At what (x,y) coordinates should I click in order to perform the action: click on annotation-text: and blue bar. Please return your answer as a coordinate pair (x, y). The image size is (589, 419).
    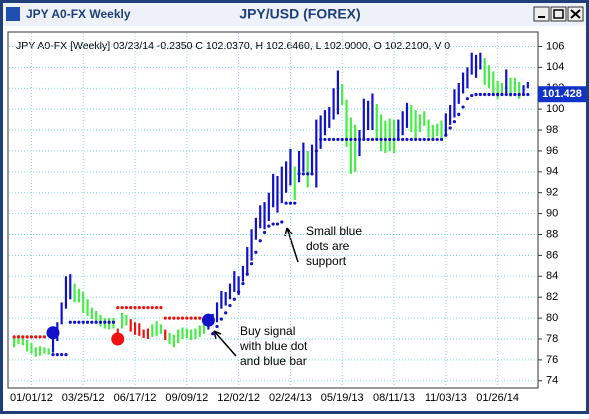
    Looking at the image, I should click on (273, 361).